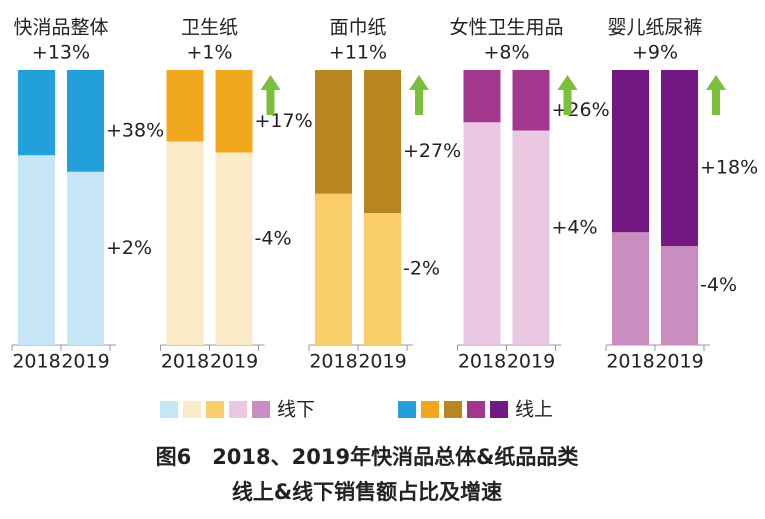 The image size is (765, 519). What do you see at coordinates (575, 227) in the screenshot?
I see `offline-growth: +4%` at bounding box center [575, 227].